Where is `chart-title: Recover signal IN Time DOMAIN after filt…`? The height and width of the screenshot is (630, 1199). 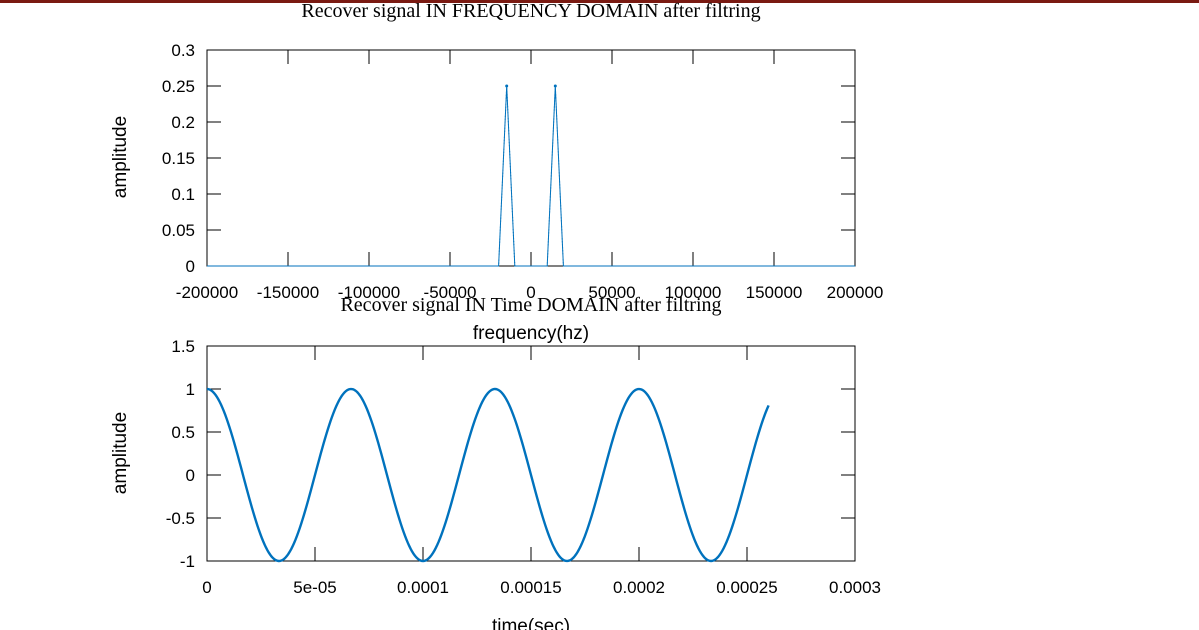
chart-title: Recover signal IN Time DOMAIN after filt… is located at coordinates (530, 305).